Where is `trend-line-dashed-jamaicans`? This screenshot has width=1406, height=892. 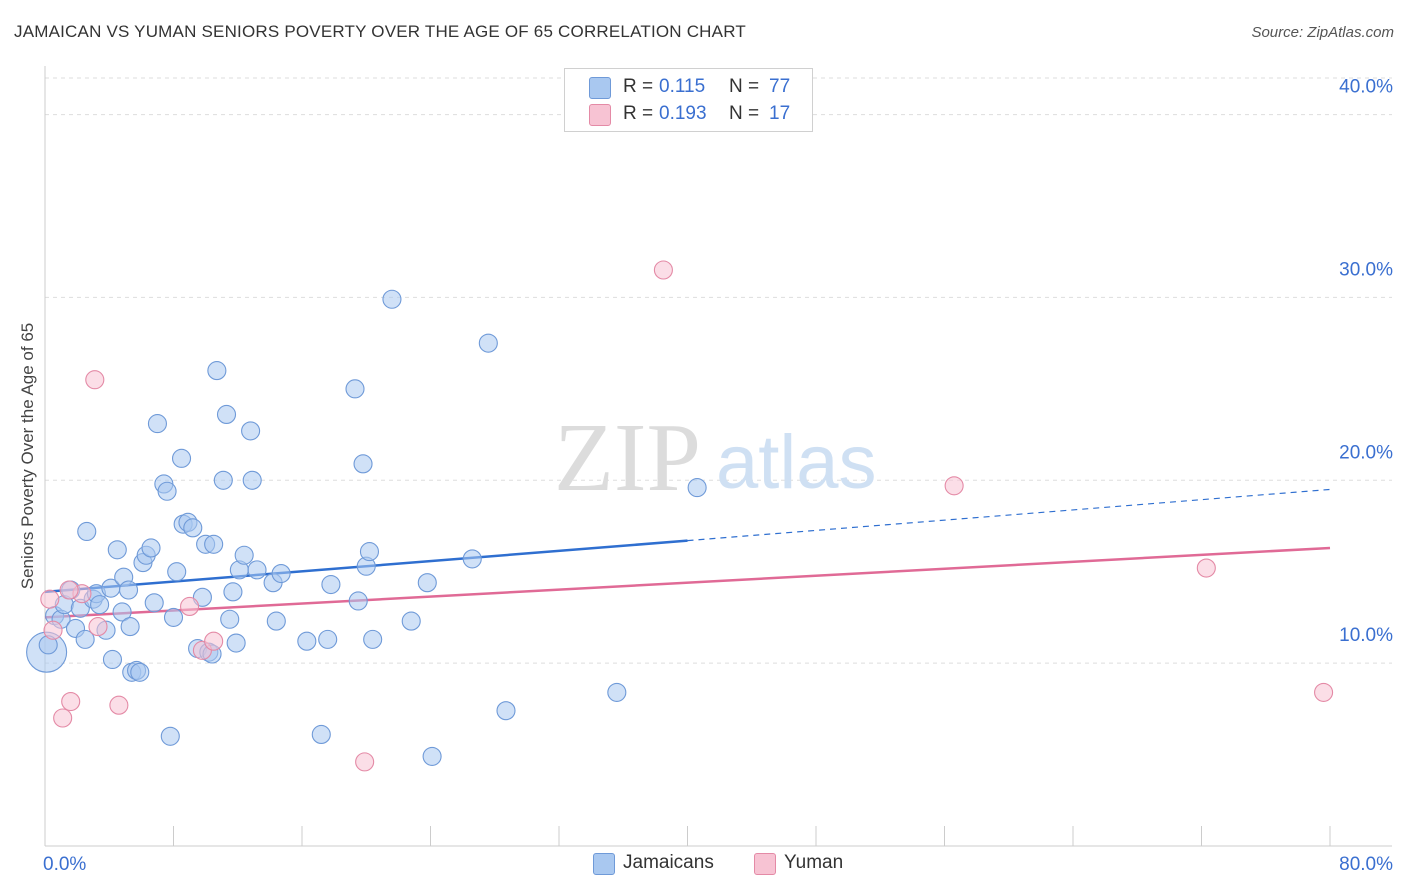
trend-line-dashed-jamaicans is located at coordinates (1009, 515).